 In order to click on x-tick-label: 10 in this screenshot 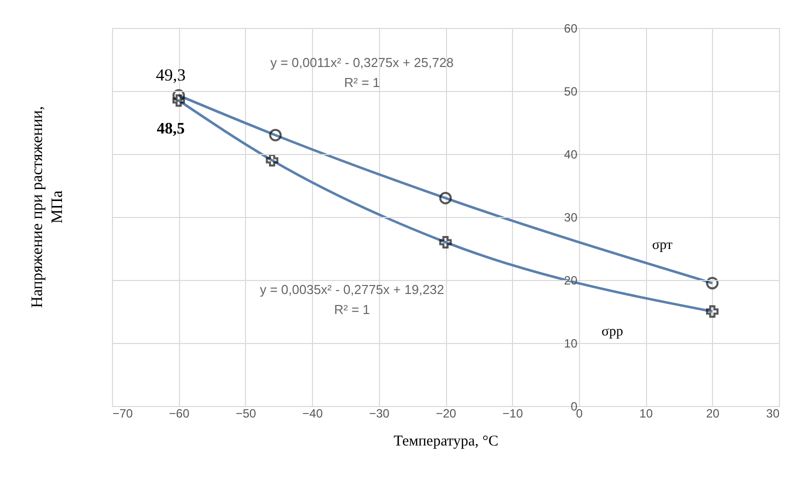, I will do `click(646, 413)`.